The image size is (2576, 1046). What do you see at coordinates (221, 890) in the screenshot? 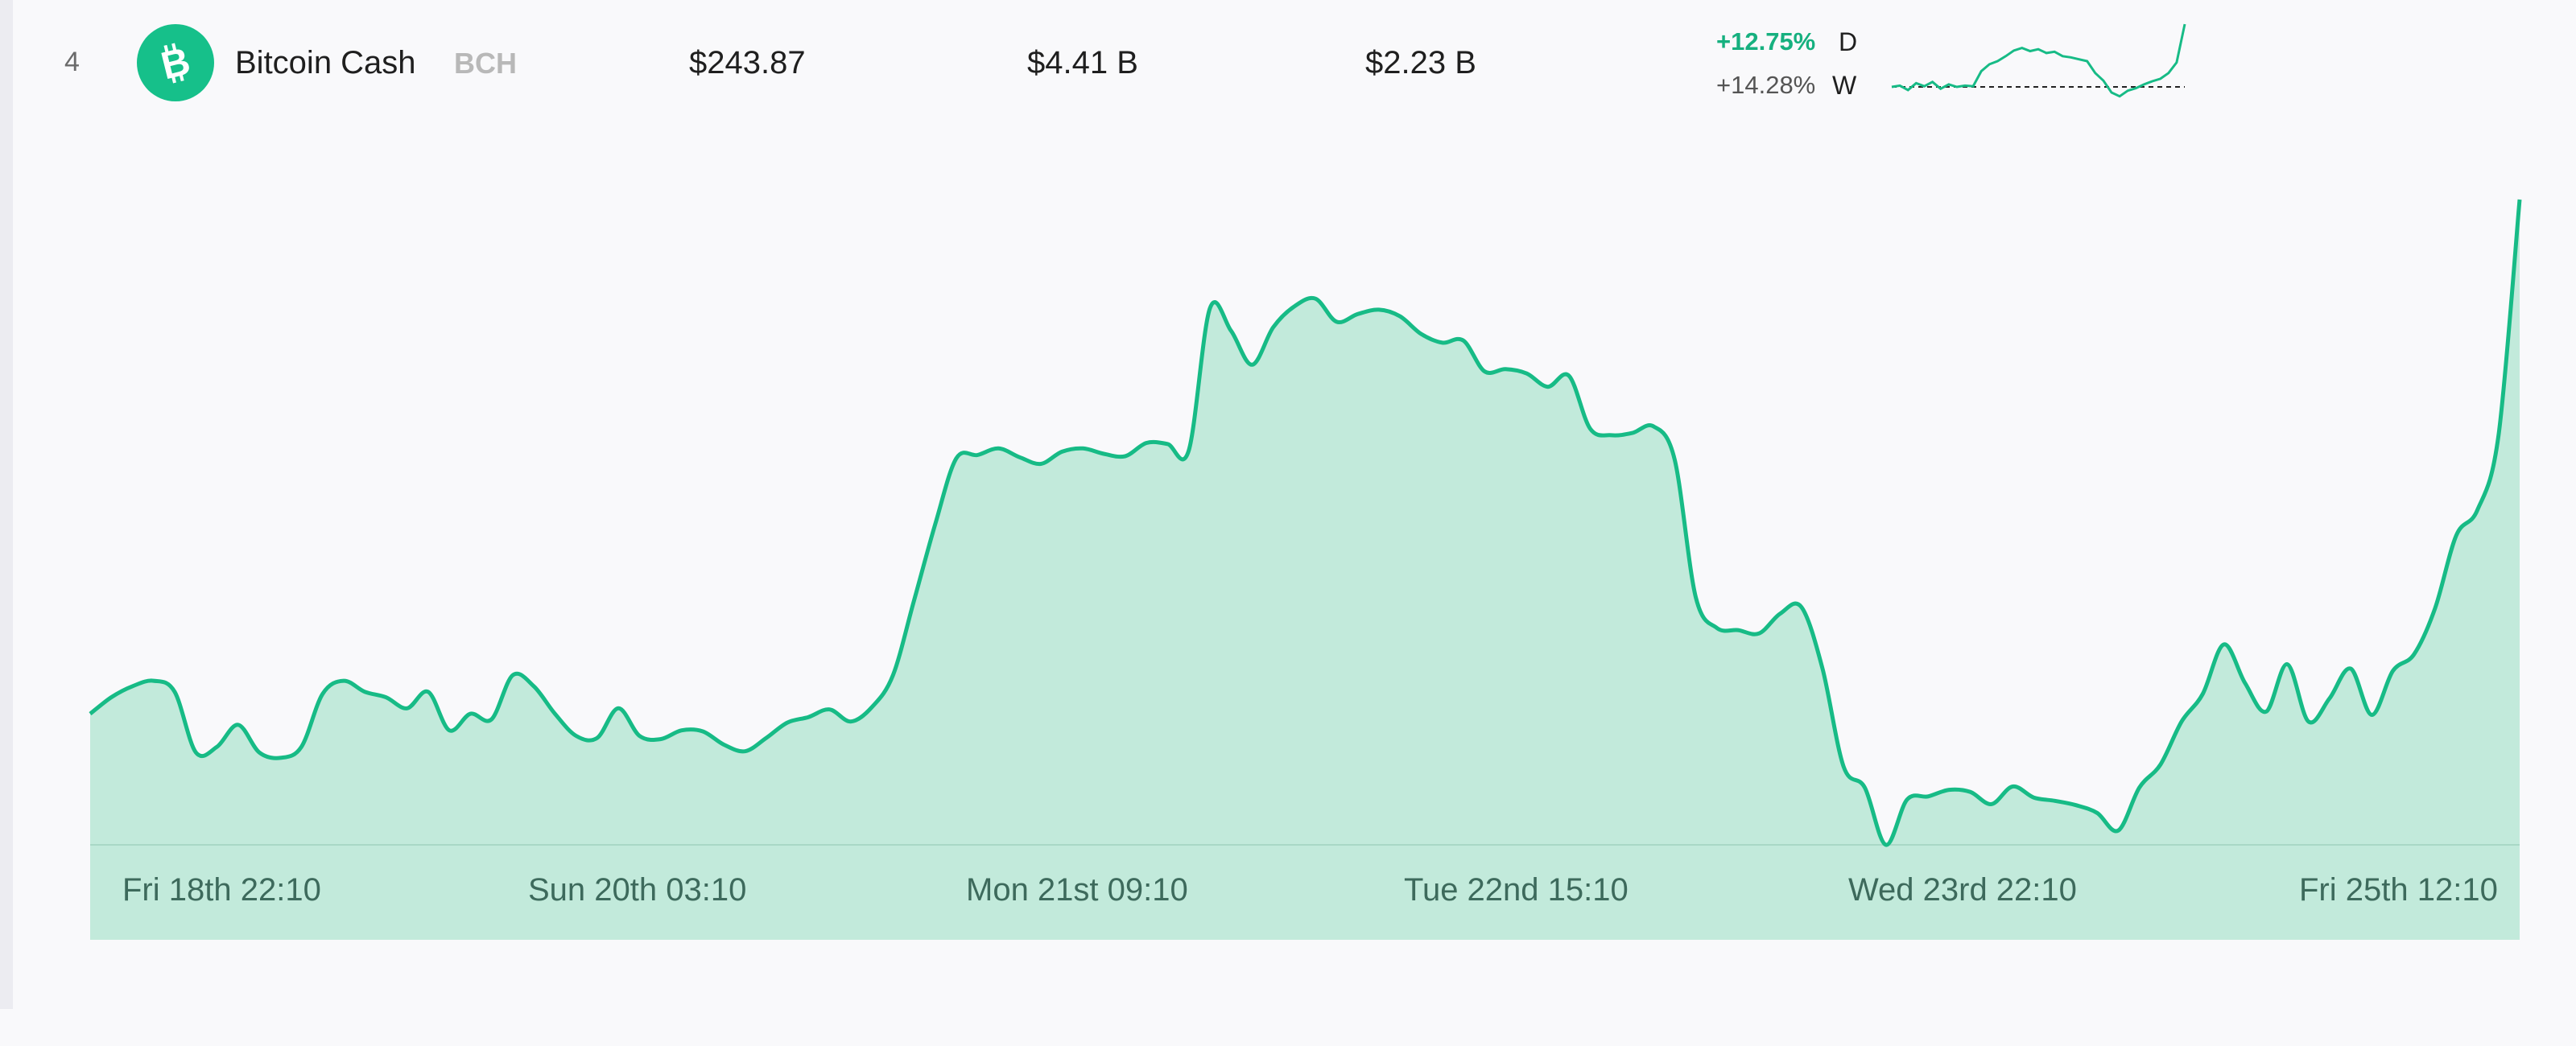
I see `x-tick-label: Fri 18th 22:10` at bounding box center [221, 890].